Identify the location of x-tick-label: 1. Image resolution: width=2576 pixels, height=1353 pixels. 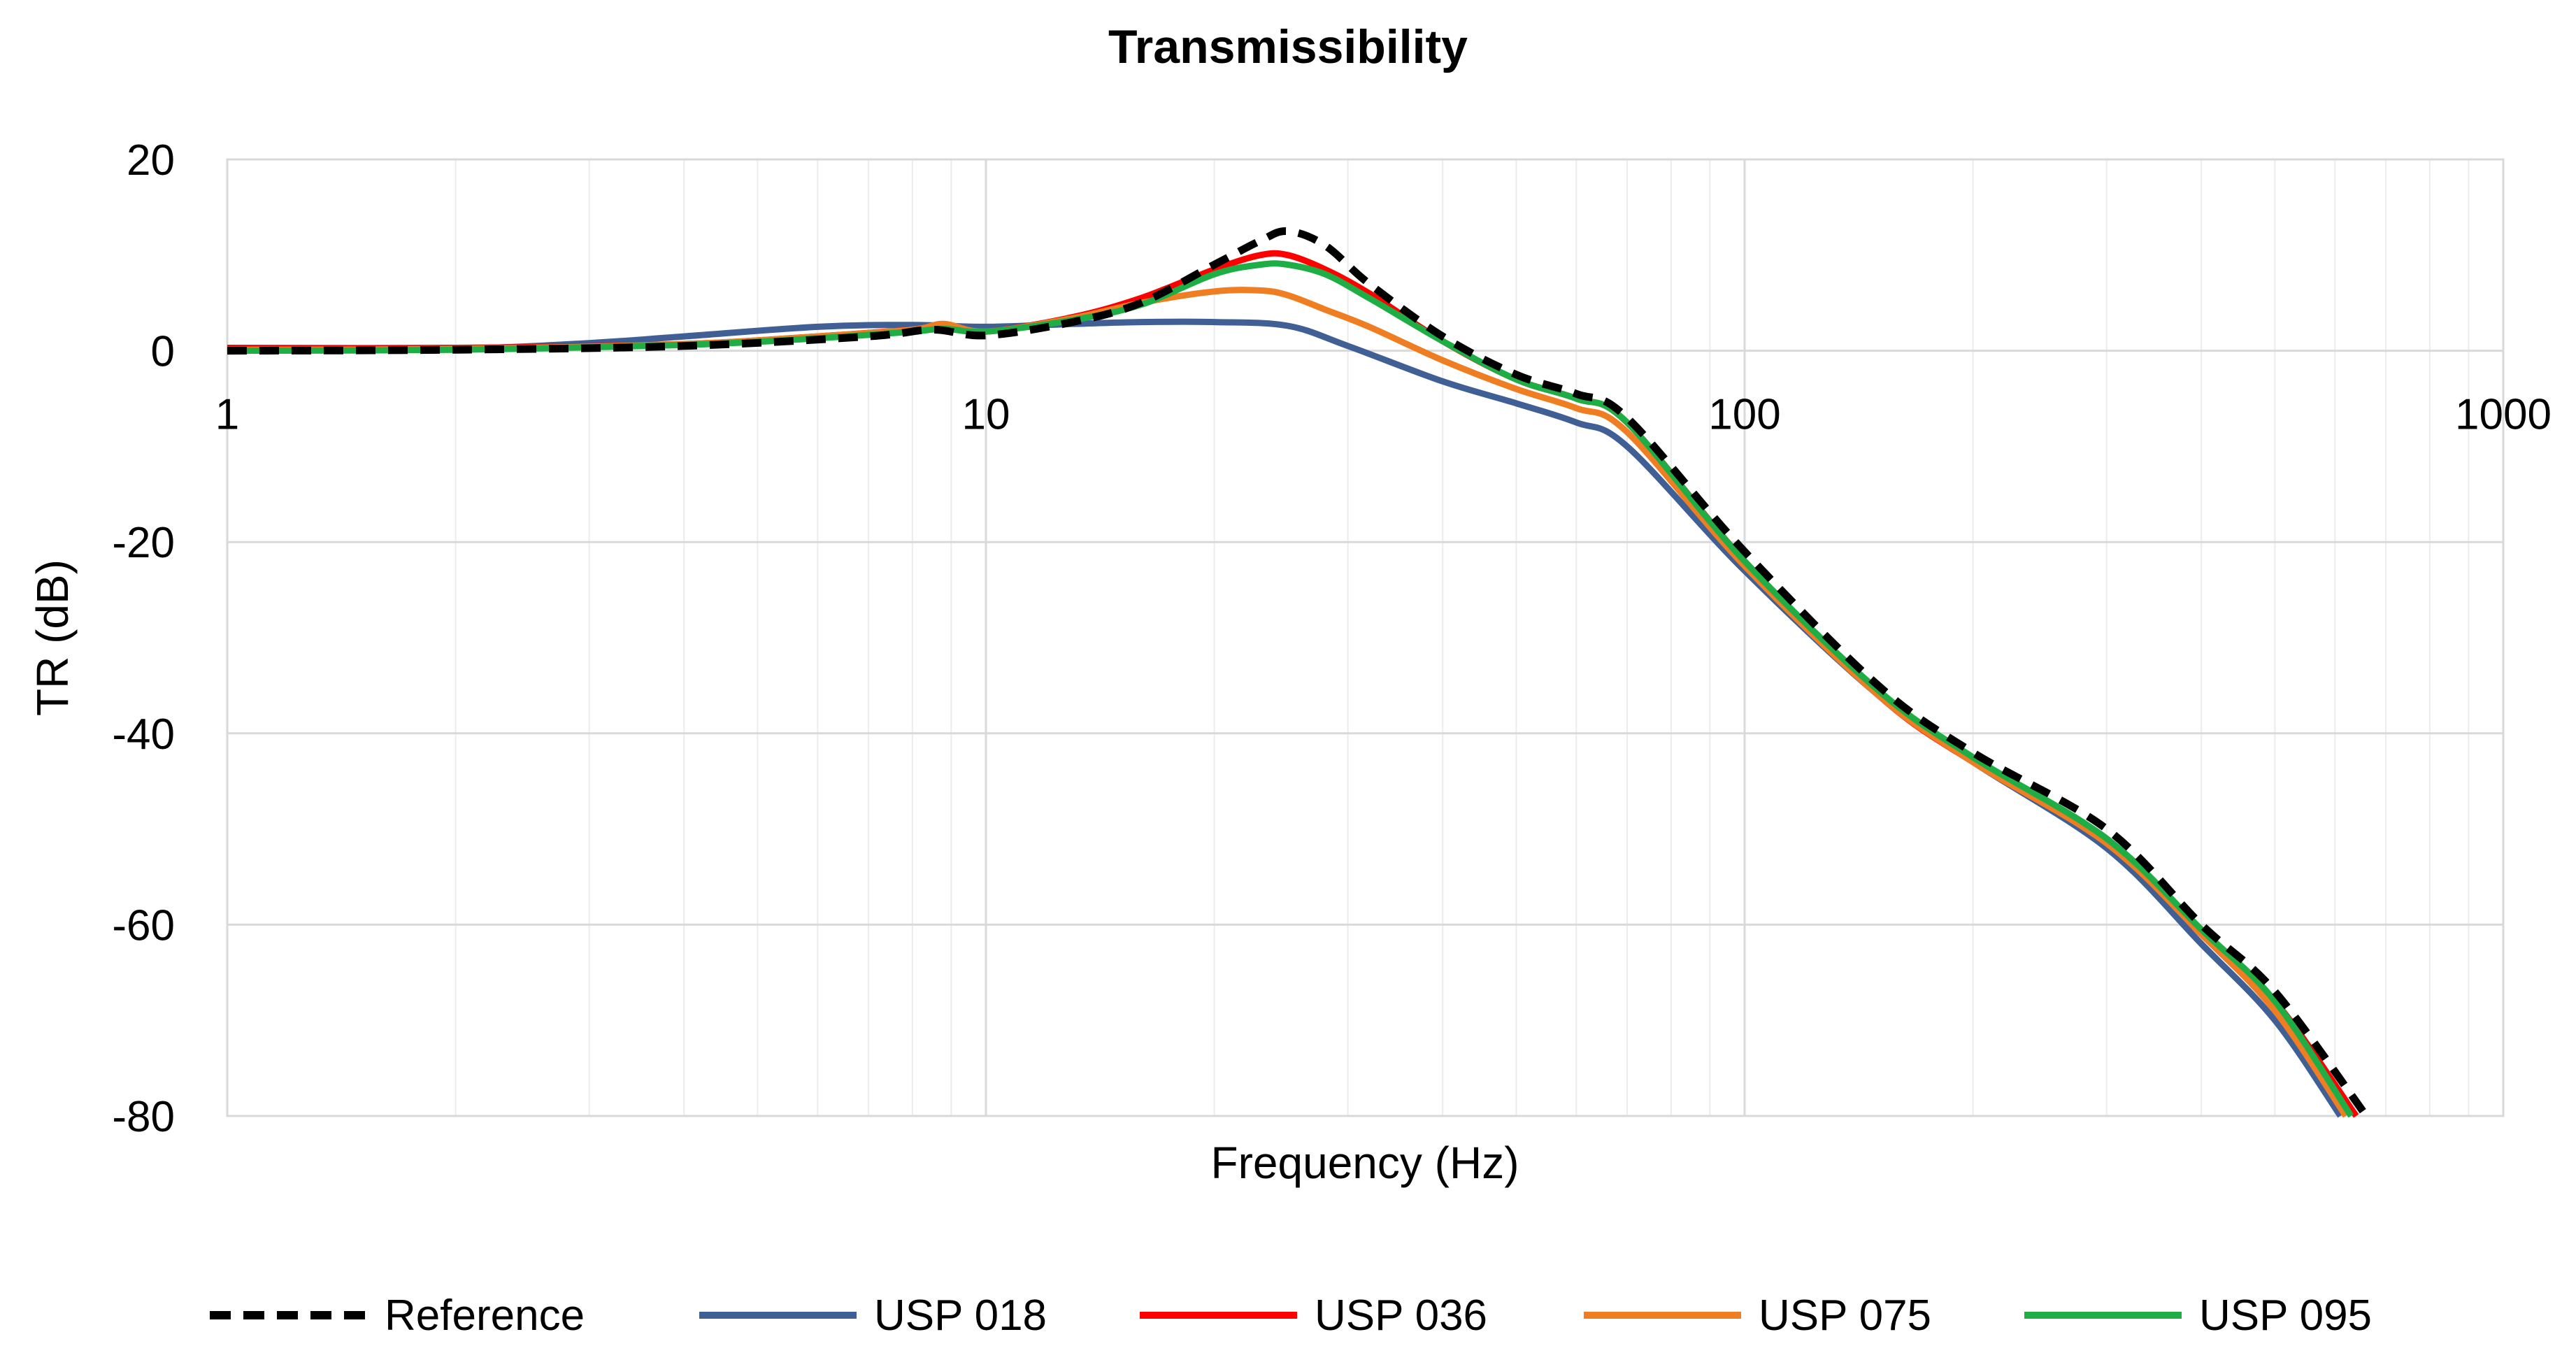
(227, 415).